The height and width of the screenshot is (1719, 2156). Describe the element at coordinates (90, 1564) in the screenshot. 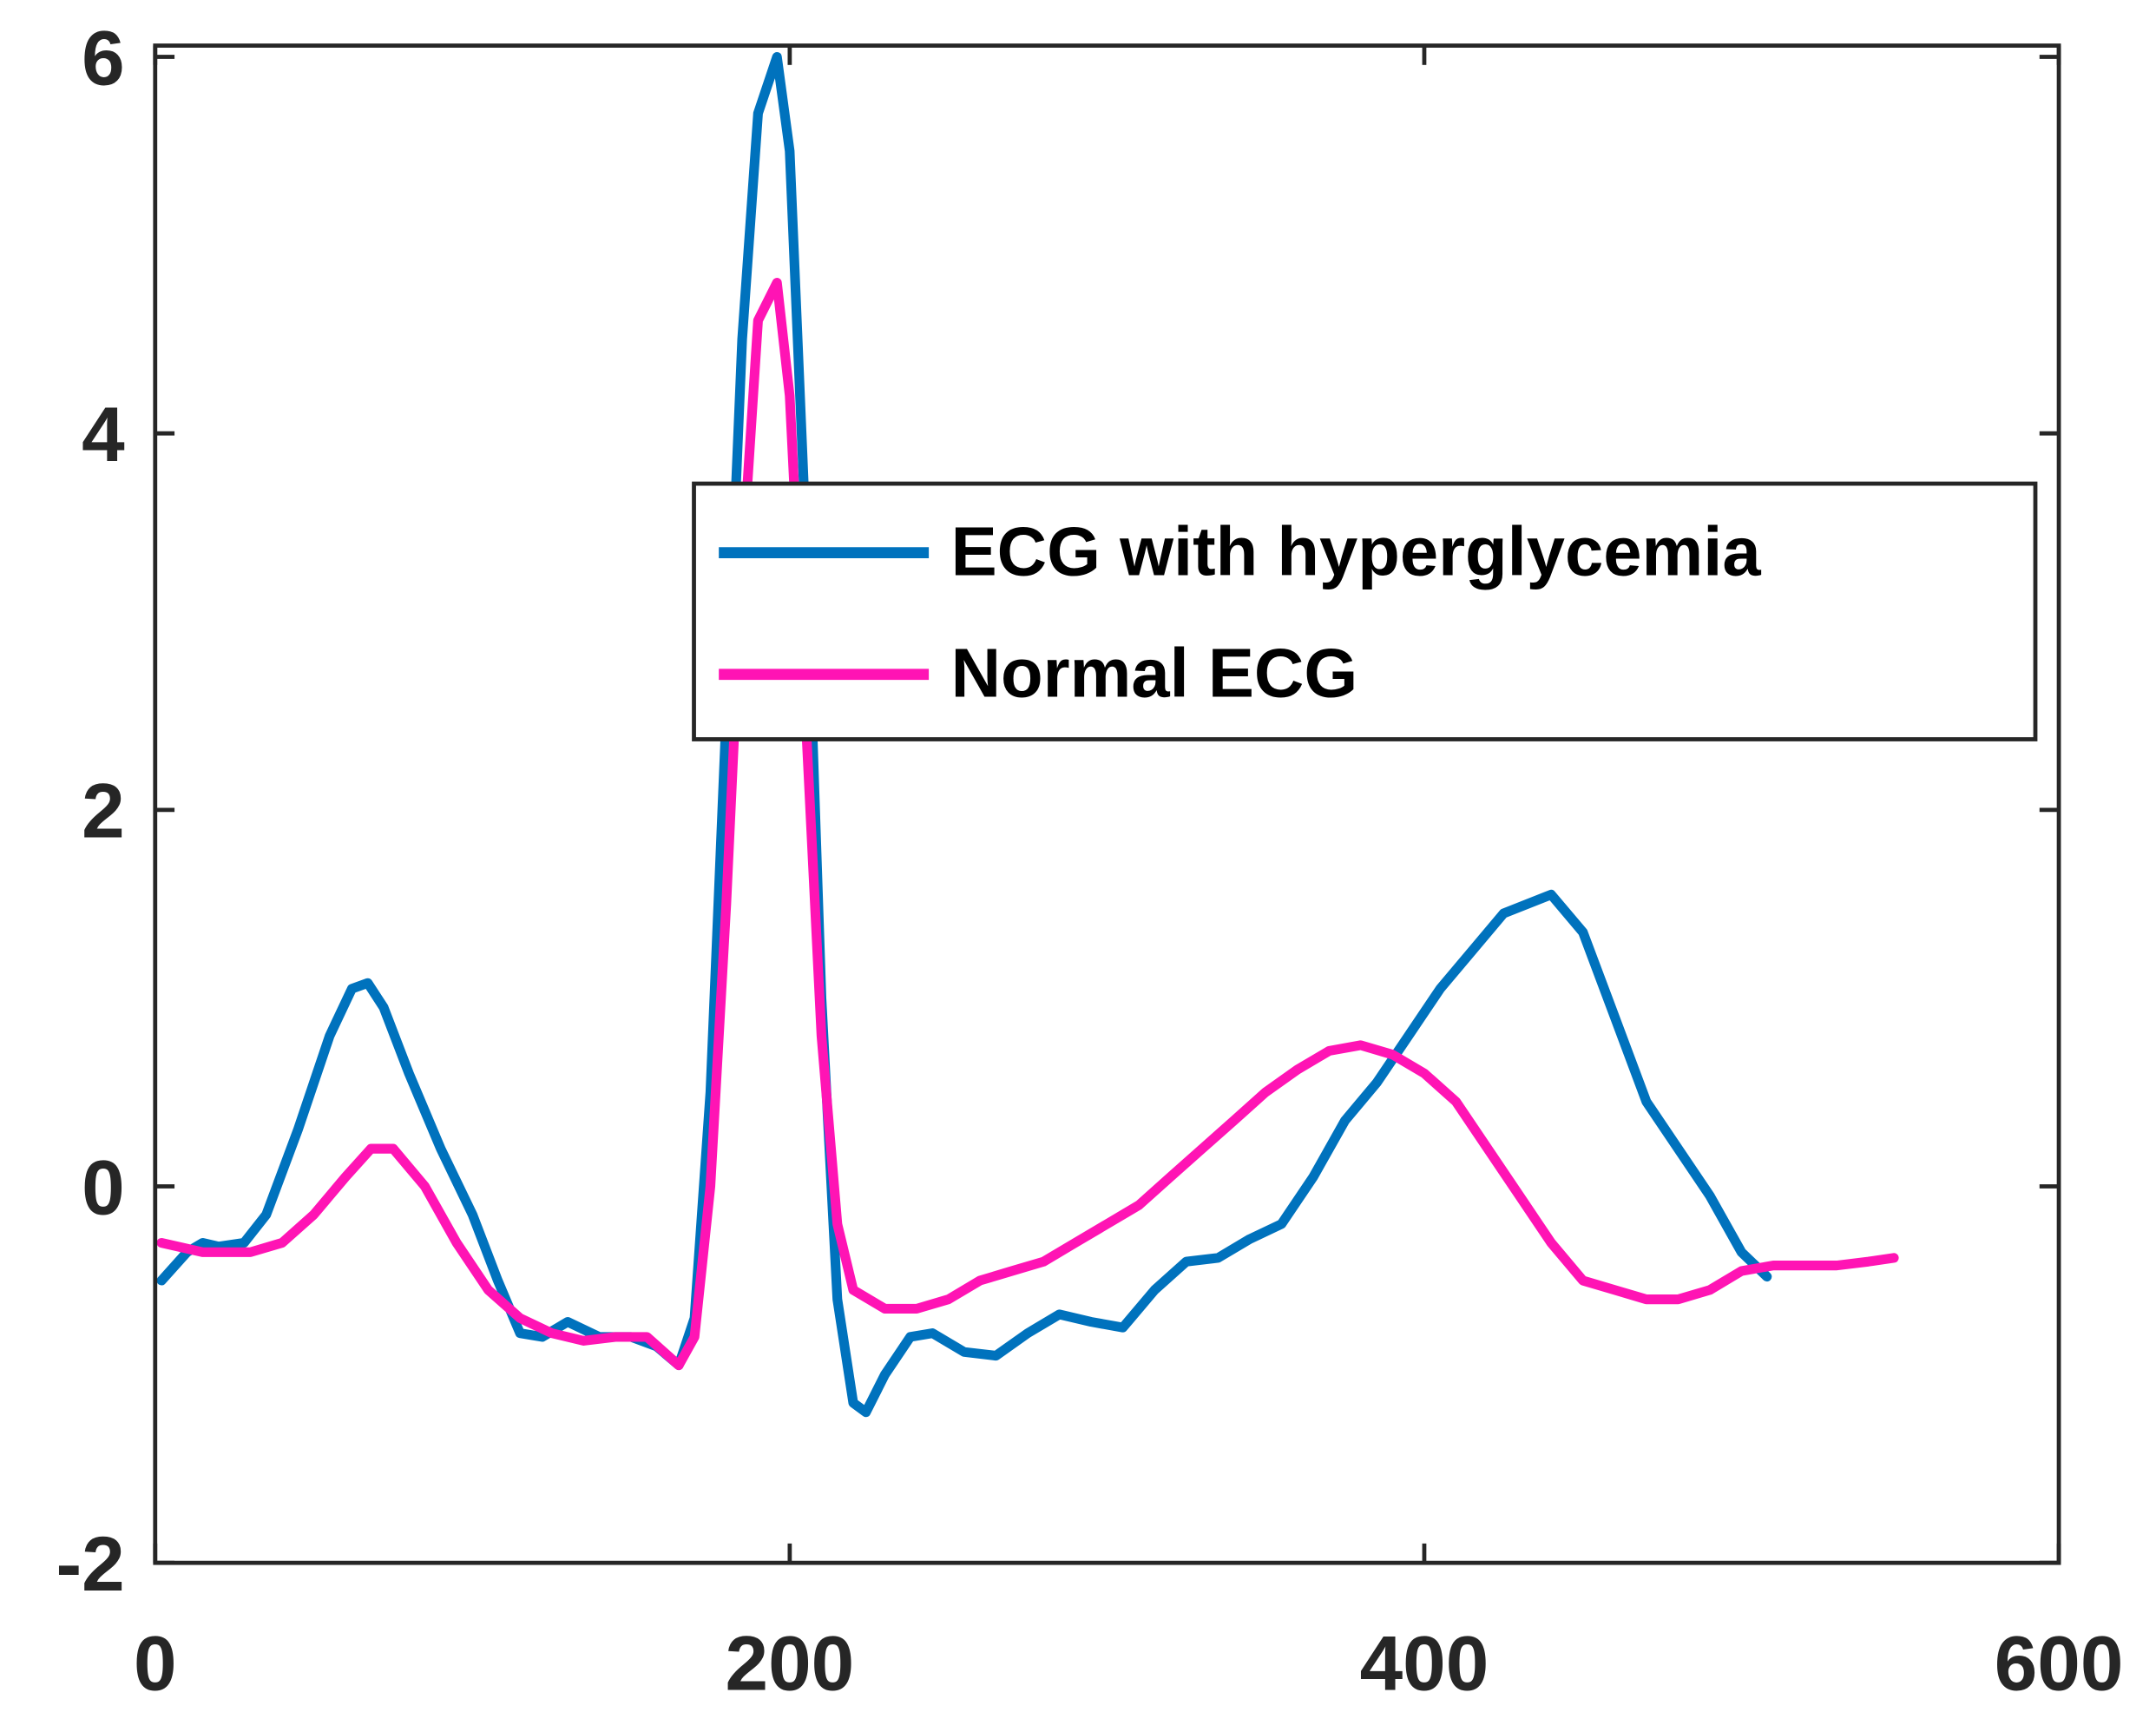

I see `y-tick-label: -2` at that location.